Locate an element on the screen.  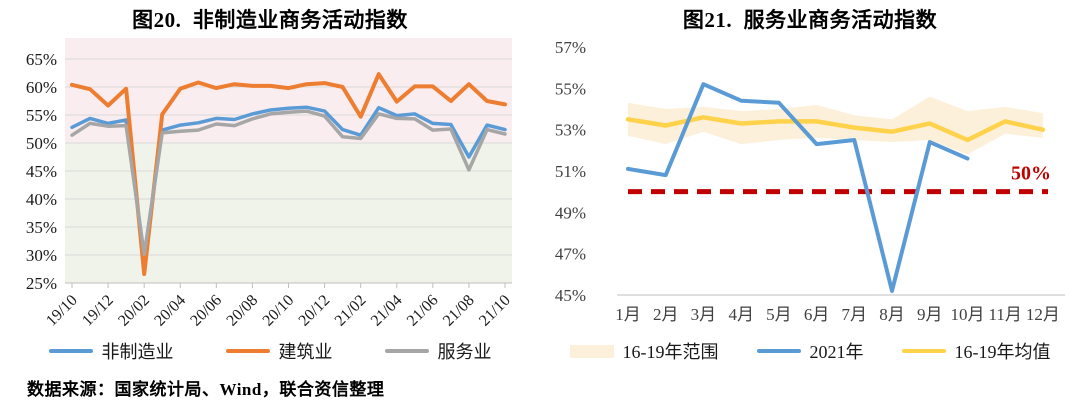
x-tick-label: 1月 is located at coordinates (628, 314).